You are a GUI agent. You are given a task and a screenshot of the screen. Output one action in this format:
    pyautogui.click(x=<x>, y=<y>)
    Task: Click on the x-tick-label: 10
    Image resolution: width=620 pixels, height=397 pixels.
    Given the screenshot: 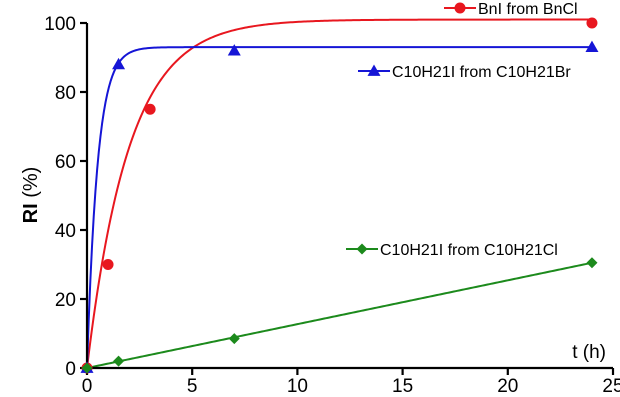 What is the action you would take?
    pyautogui.click(x=297, y=386)
    